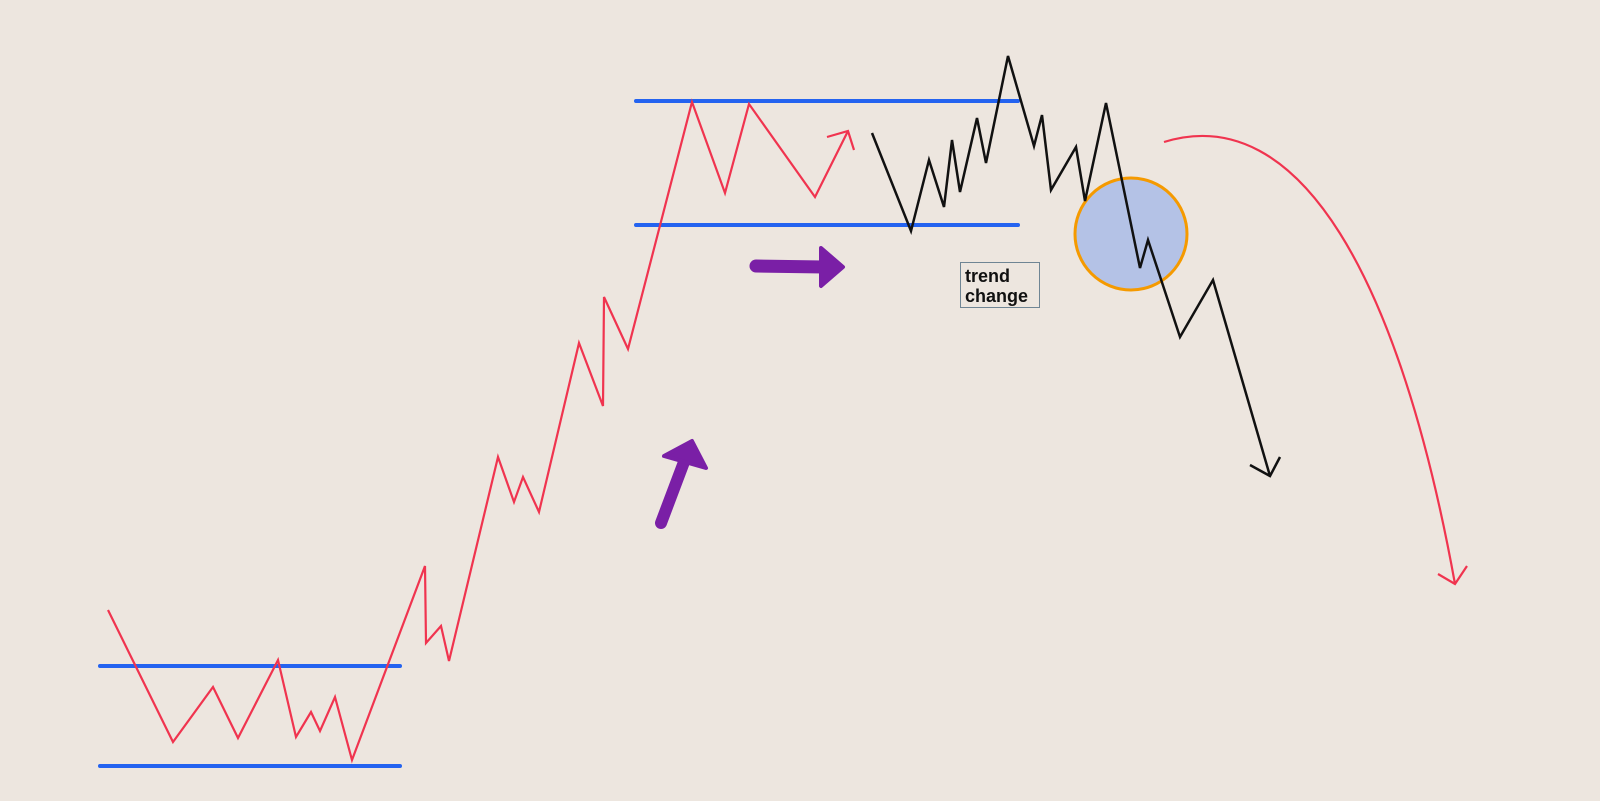 The height and width of the screenshot is (801, 1600). I want to click on downtrend-arrowhead, so click(1265, 467).